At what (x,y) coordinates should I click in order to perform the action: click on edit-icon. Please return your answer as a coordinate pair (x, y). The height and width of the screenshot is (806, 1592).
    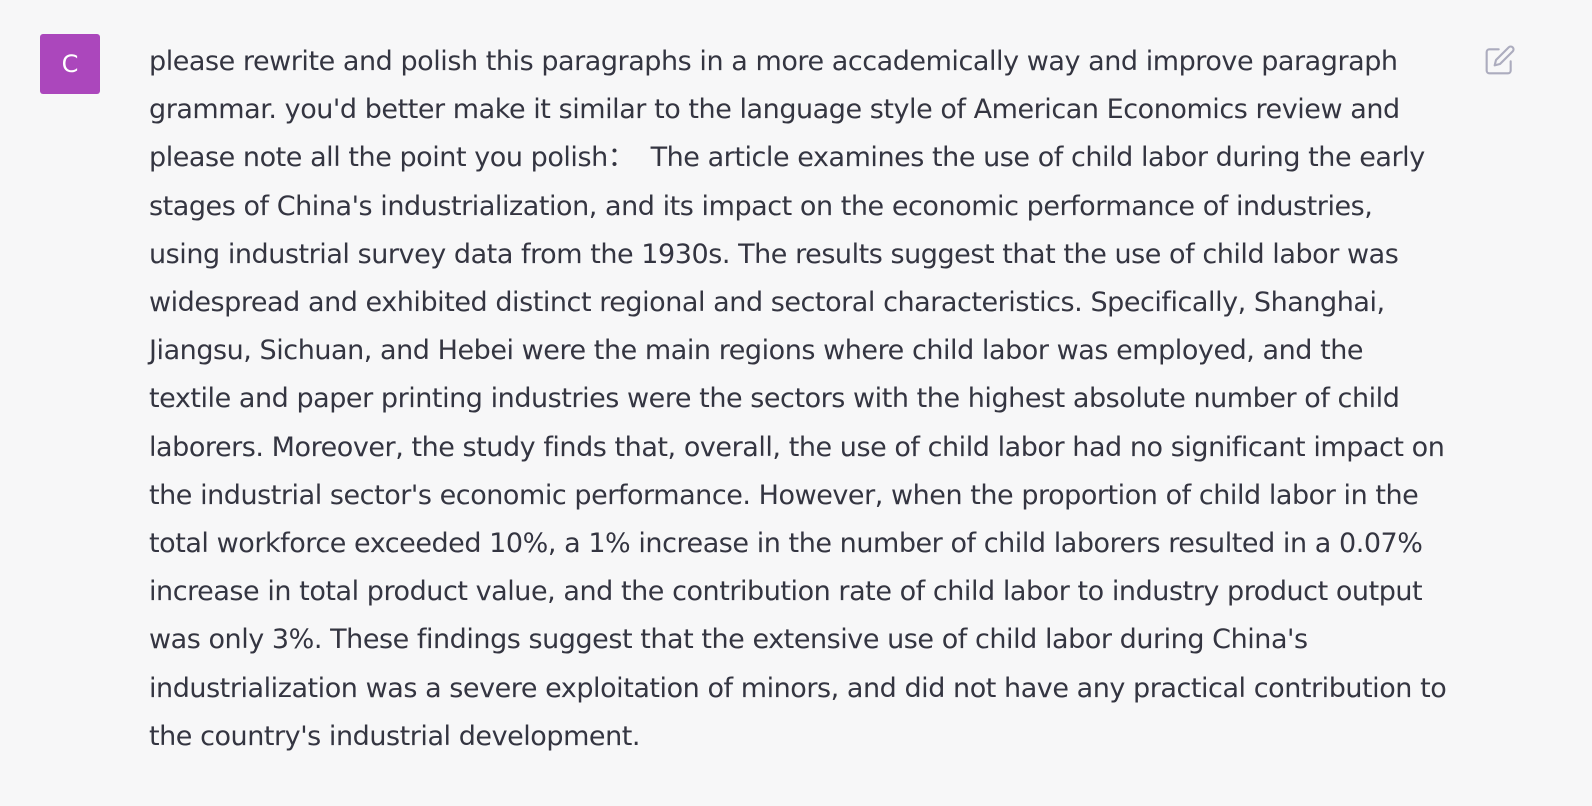
    Looking at the image, I should click on (1500, 60).